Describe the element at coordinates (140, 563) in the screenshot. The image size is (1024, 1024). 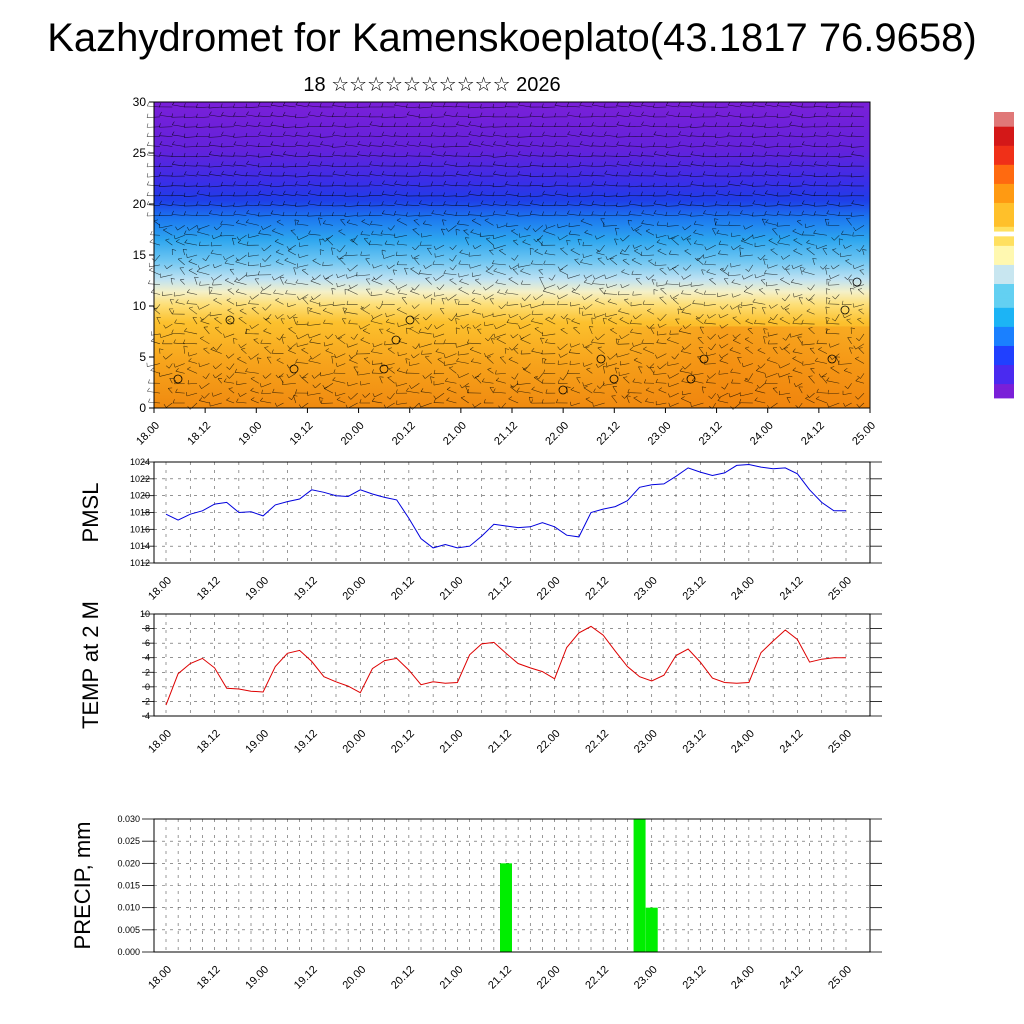
I see `y-tick-label: 1012` at that location.